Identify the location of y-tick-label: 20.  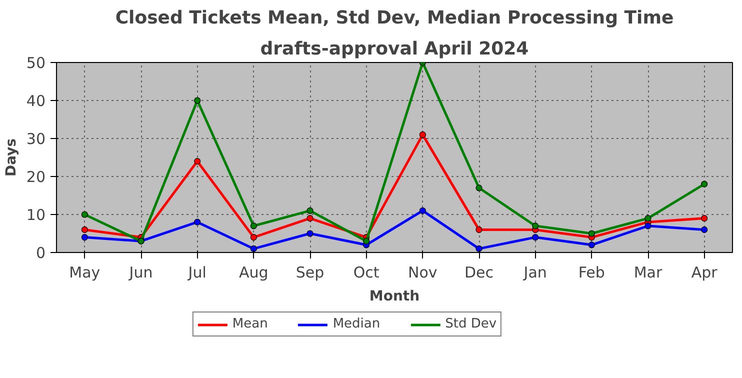
(36, 177).